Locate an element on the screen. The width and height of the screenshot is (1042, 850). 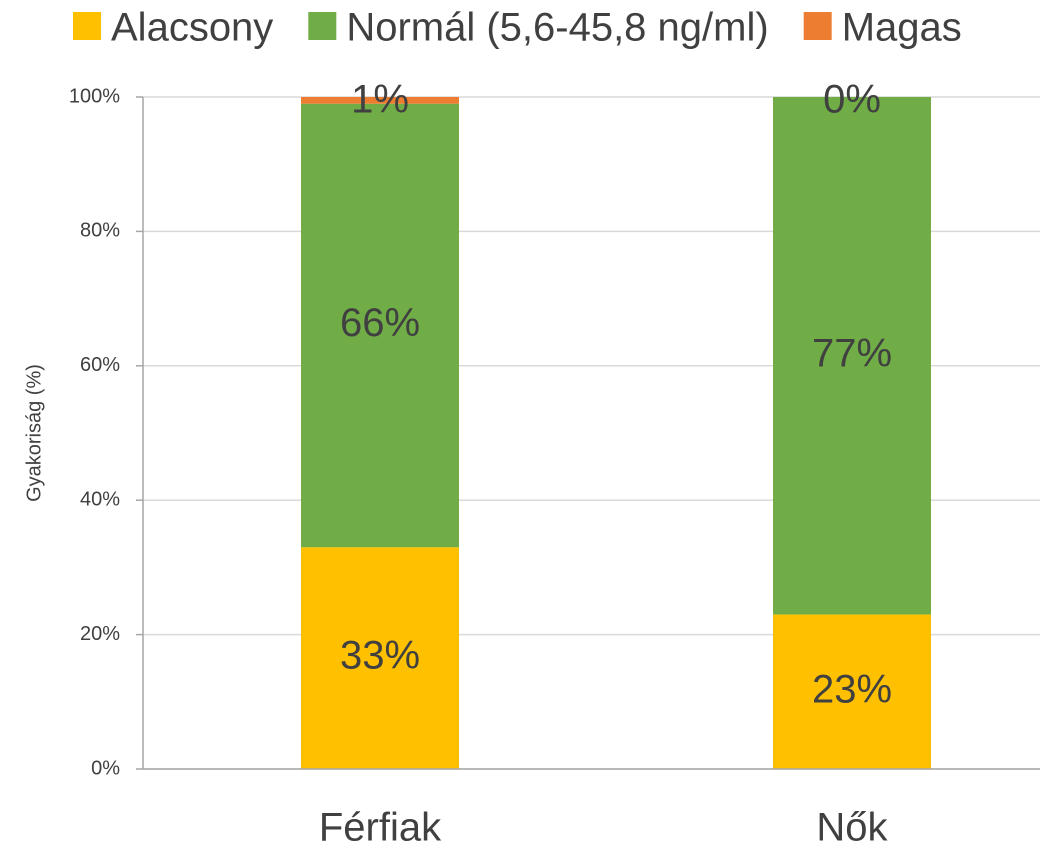
legend-label: Normál (5,6-45,8 ng/ml) is located at coordinates (557, 28).